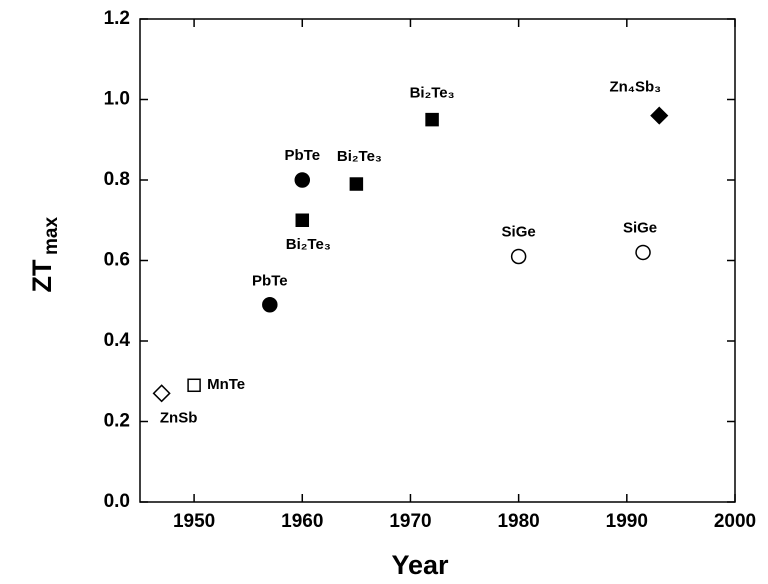 Image resolution: width=768 pixels, height=584 pixels. Describe the element at coordinates (179, 417) in the screenshot. I see `point-label: ZnSb` at that location.